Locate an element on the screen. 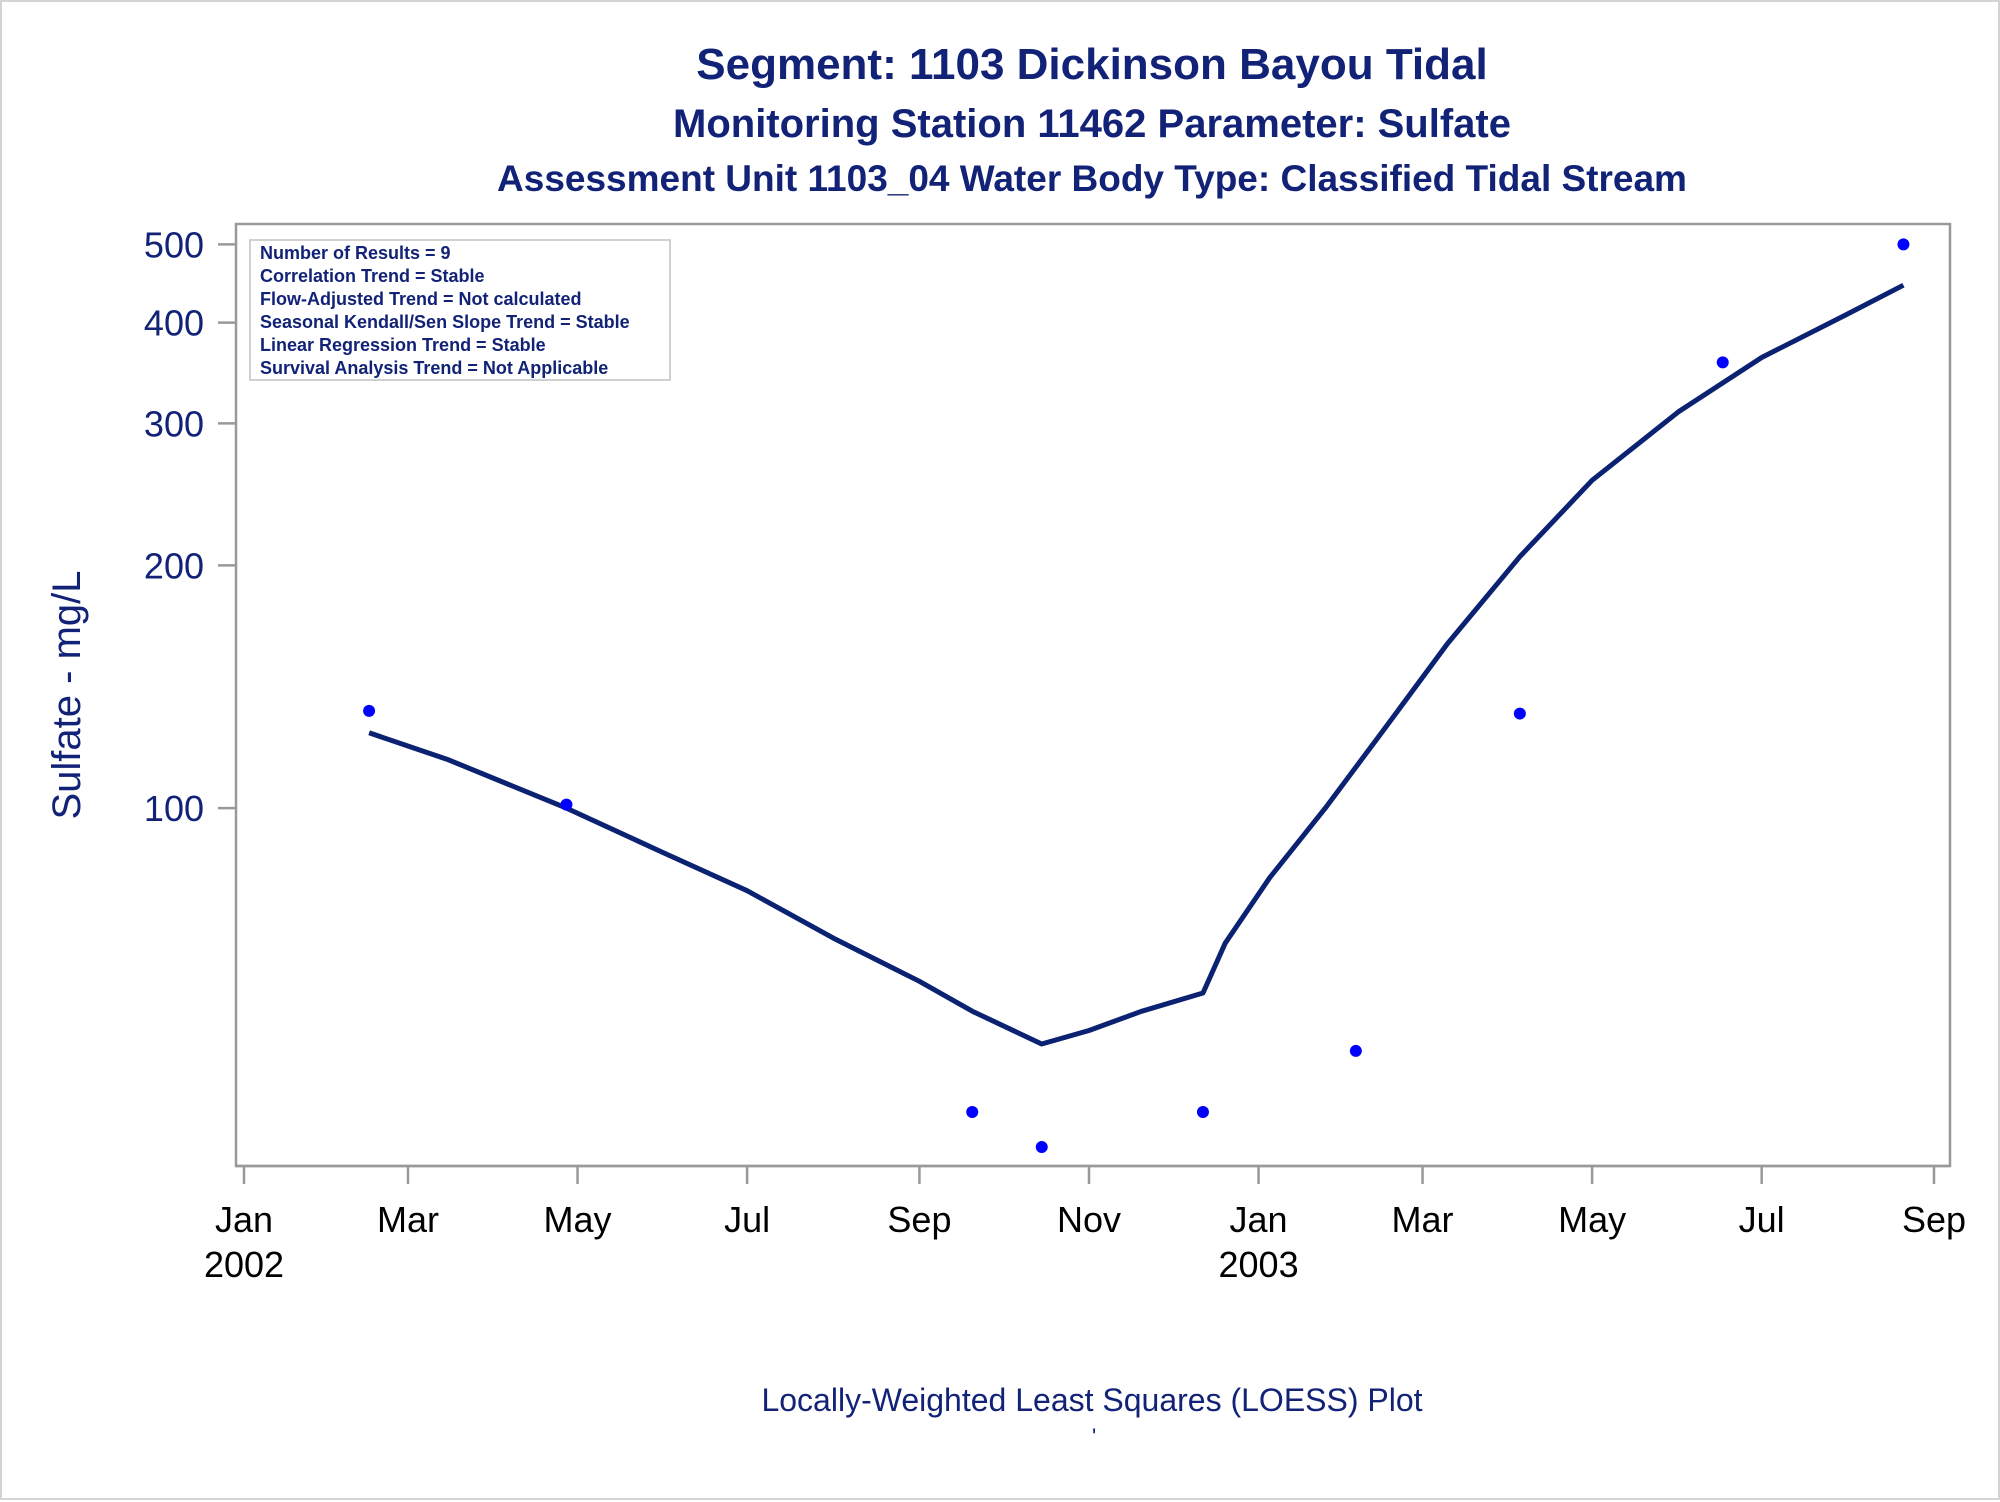  stats-line: Number of Results = 9 is located at coordinates (355, 253).